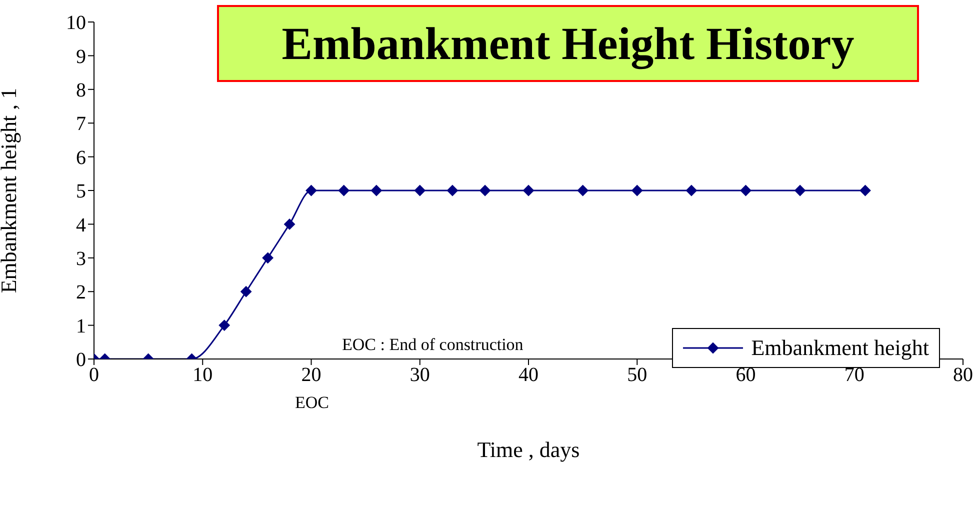 The width and height of the screenshot is (978, 509). What do you see at coordinates (81, 360) in the screenshot?
I see `y-tick-label: 0` at bounding box center [81, 360].